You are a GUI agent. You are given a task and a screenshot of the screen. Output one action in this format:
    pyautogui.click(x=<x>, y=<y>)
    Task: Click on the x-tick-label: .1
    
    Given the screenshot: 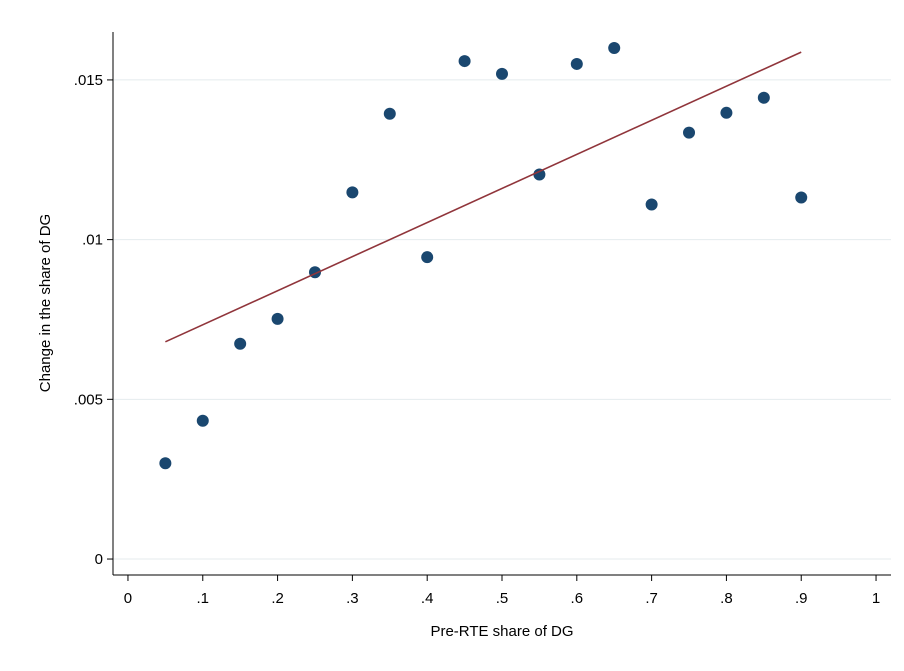 What is the action you would take?
    pyautogui.click(x=203, y=598)
    